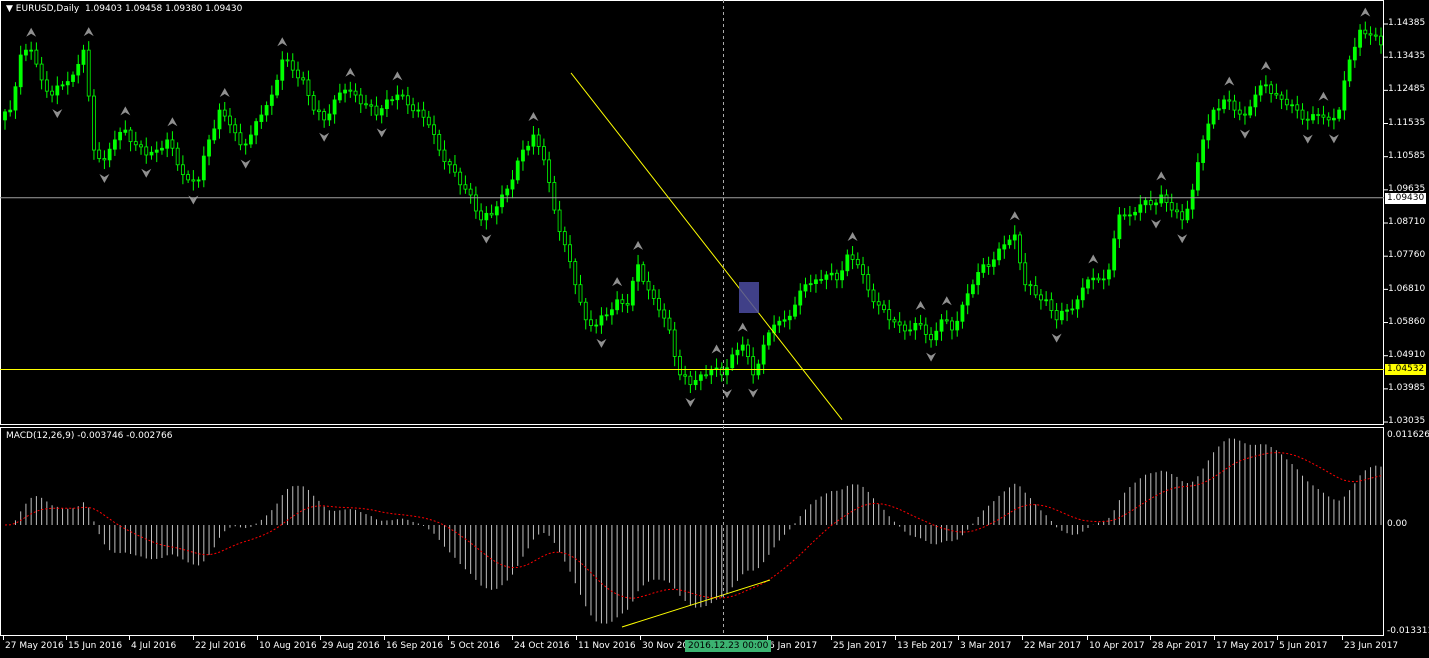 This screenshot has width=1429, height=658. I want to click on date-tick: 3 Mar 2017, so click(986, 646).